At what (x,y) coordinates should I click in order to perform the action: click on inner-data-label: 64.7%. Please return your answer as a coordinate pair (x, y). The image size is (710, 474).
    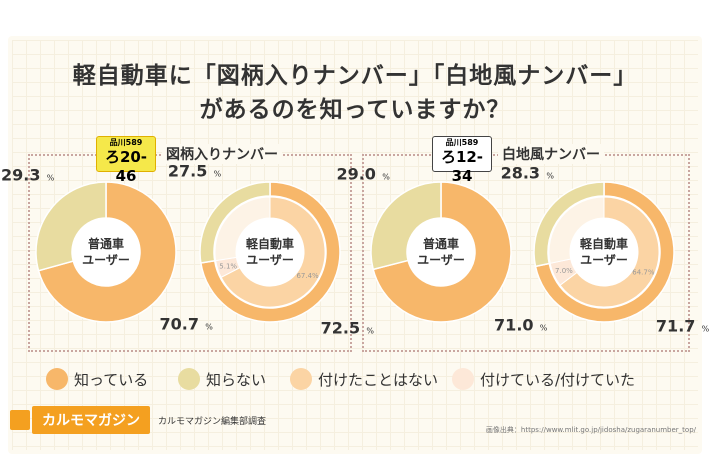
    Looking at the image, I should click on (643, 273).